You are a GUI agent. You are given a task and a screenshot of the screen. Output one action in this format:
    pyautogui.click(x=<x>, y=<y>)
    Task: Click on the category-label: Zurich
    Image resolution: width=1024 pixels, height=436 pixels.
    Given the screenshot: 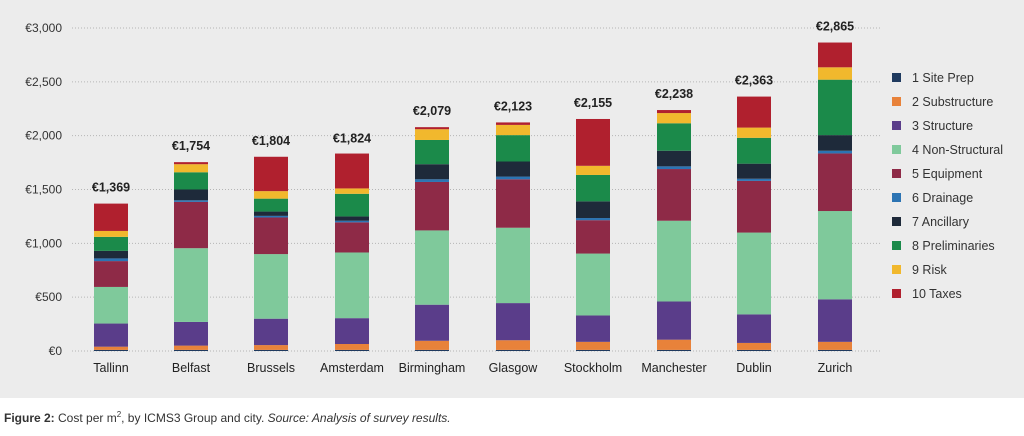 What is the action you would take?
    pyautogui.click(x=835, y=368)
    